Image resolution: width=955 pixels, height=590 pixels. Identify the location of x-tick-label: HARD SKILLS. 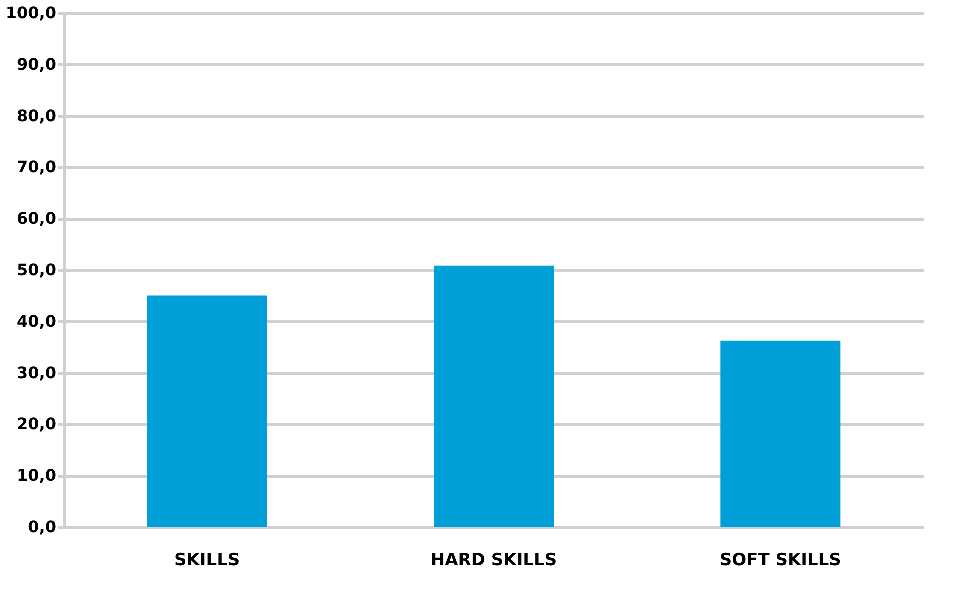
(494, 560).